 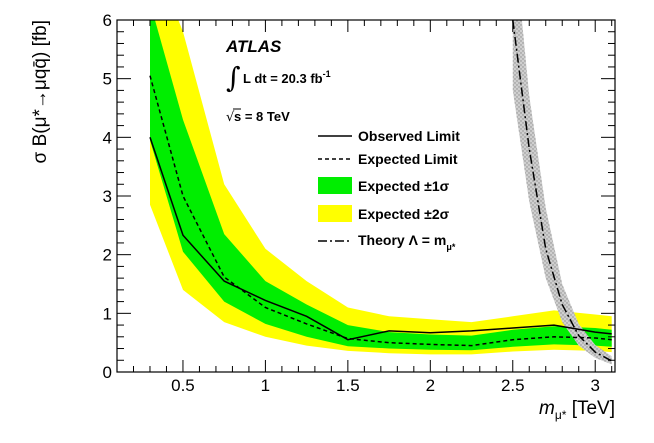 What do you see at coordinates (335, 185) in the screenshot?
I see `legend-key-1sigma` at bounding box center [335, 185].